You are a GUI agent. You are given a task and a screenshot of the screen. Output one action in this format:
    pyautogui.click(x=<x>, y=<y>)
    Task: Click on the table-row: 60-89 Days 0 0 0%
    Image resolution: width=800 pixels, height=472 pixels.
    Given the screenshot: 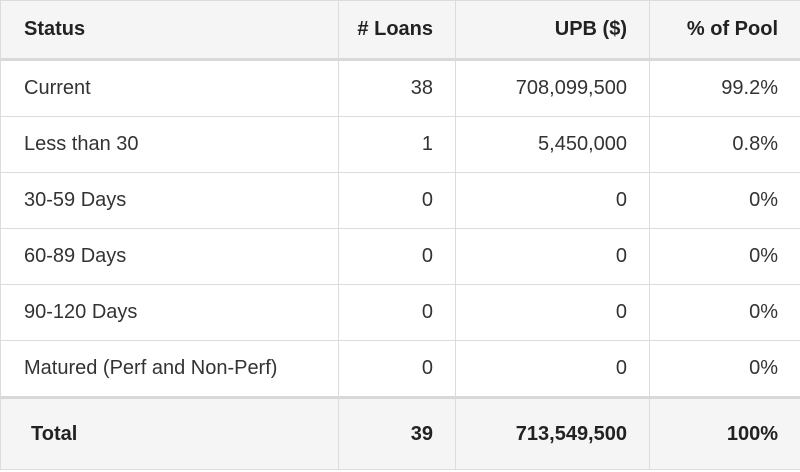 What is the action you would take?
    pyautogui.click(x=400, y=256)
    